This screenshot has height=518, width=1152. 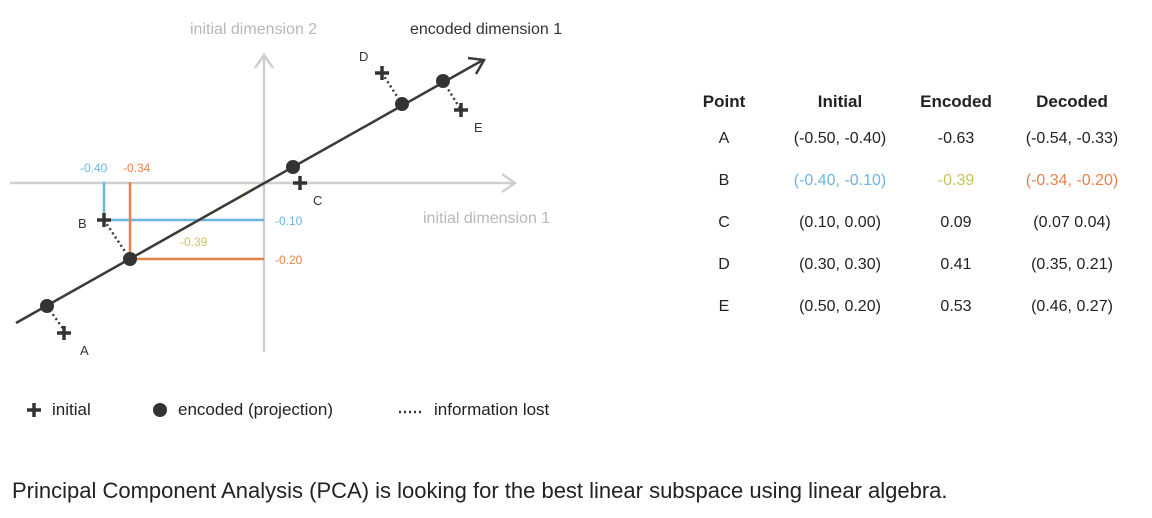 I want to click on cell-point: B, so click(x=724, y=180).